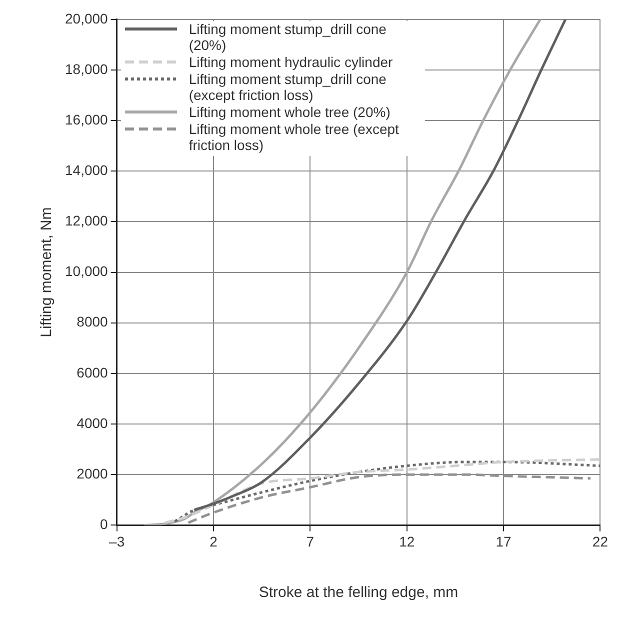 This screenshot has height=622, width=619. What do you see at coordinates (92, 473) in the screenshot?
I see `y-tick-label: 2000` at bounding box center [92, 473].